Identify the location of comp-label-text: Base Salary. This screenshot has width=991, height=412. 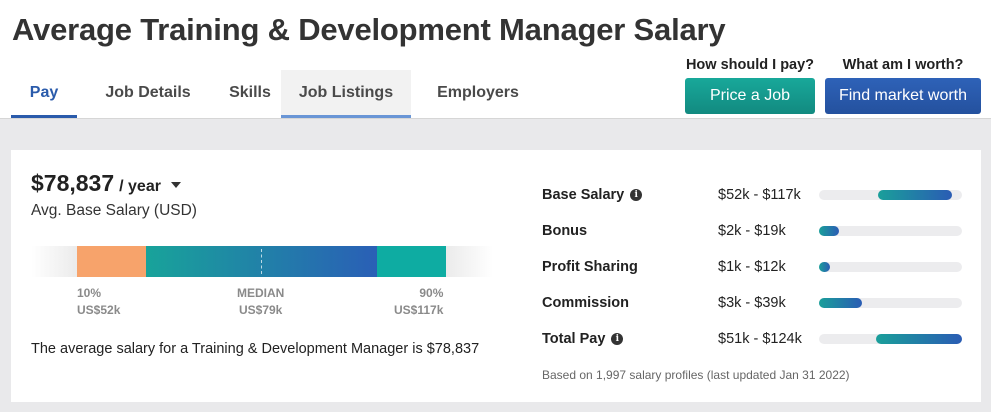
(583, 195).